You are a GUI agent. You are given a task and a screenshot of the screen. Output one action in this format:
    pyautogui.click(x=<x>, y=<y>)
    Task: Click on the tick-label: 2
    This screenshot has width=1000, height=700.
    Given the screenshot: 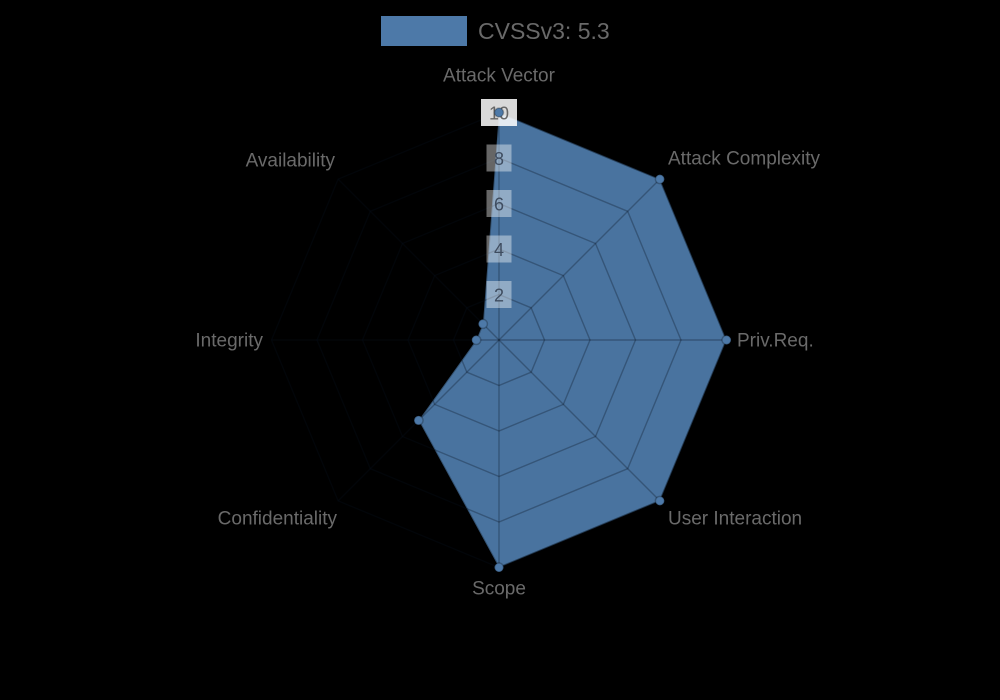 What is the action you would take?
    pyautogui.click(x=499, y=296)
    